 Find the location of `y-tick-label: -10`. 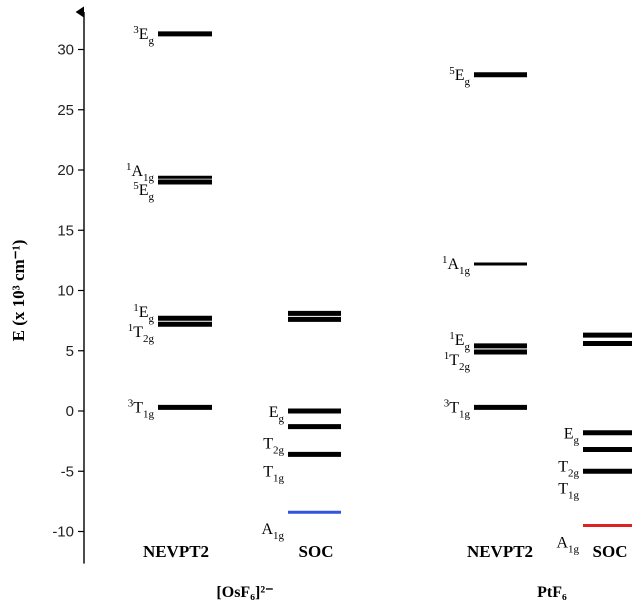

y-tick-label: -10 is located at coordinates (63, 532).